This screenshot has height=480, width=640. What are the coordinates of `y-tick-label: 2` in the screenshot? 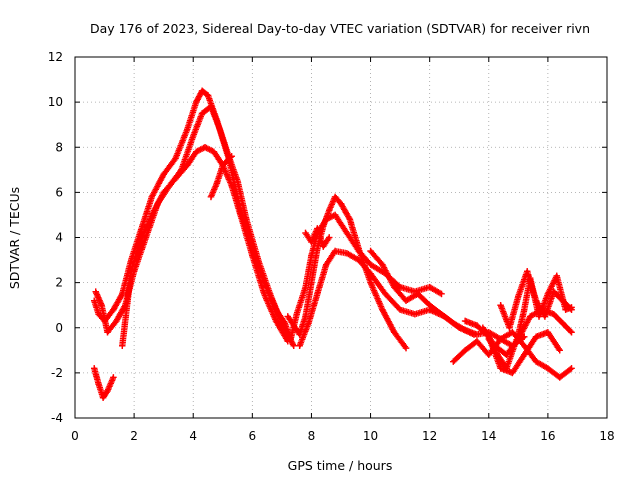 It's located at (59, 283).